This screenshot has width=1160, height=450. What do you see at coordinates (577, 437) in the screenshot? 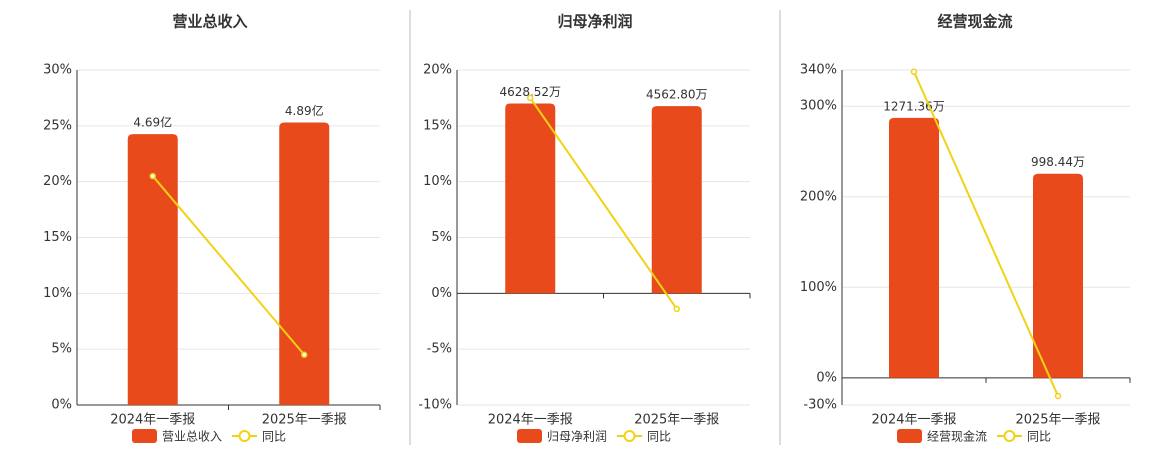
I see `legend-label: 归母净利润` at bounding box center [577, 437].